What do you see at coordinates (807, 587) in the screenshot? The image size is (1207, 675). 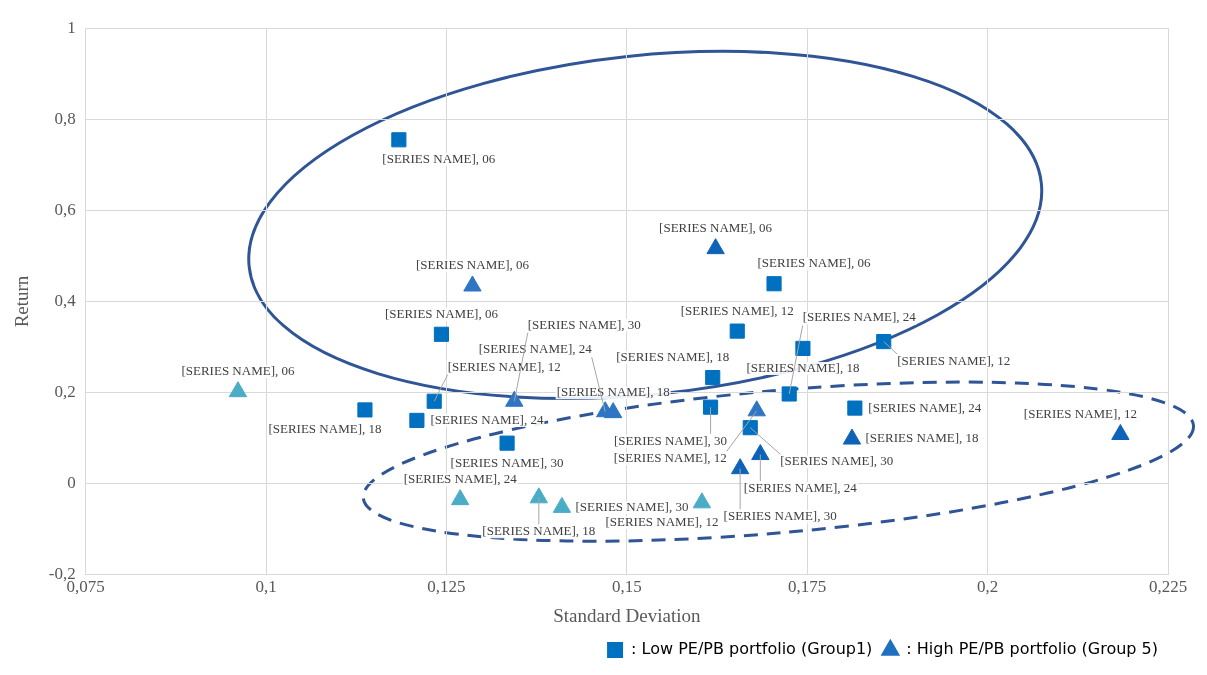 I see `x-tick-label: 0,175` at bounding box center [807, 587].